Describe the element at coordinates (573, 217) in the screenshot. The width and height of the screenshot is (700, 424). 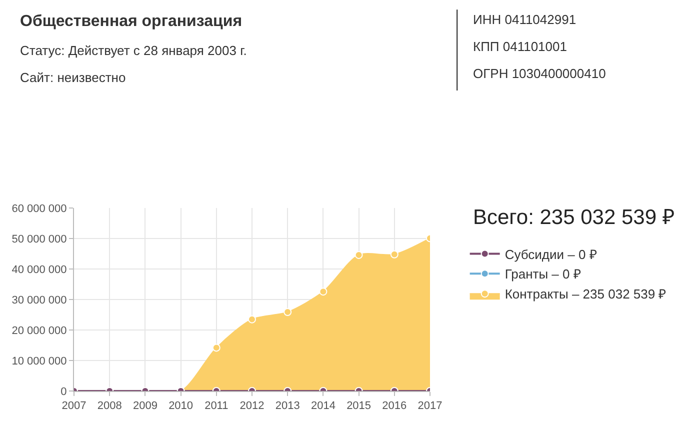
I see `text: Всего: 235 032 539 ₽` at that location.